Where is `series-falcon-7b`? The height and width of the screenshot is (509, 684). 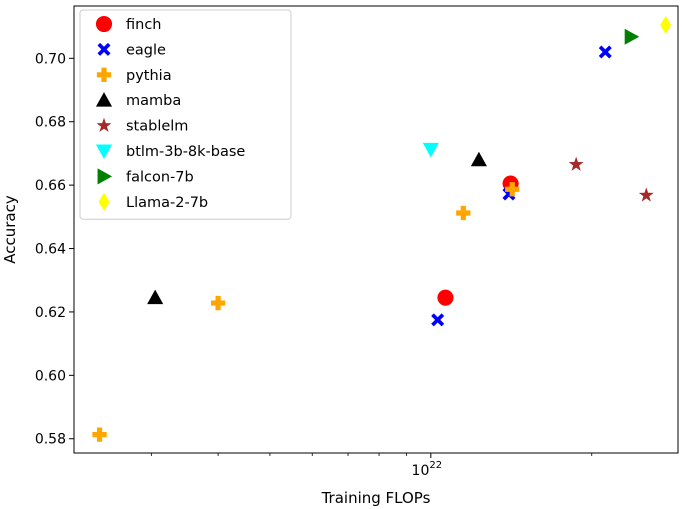 series-falcon-7b is located at coordinates (632, 36).